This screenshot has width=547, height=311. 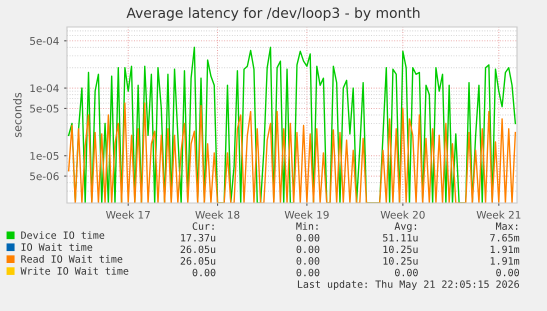 What do you see at coordinates (44, 156) in the screenshot?
I see `y-tick-label: 1e-05` at bounding box center [44, 156].